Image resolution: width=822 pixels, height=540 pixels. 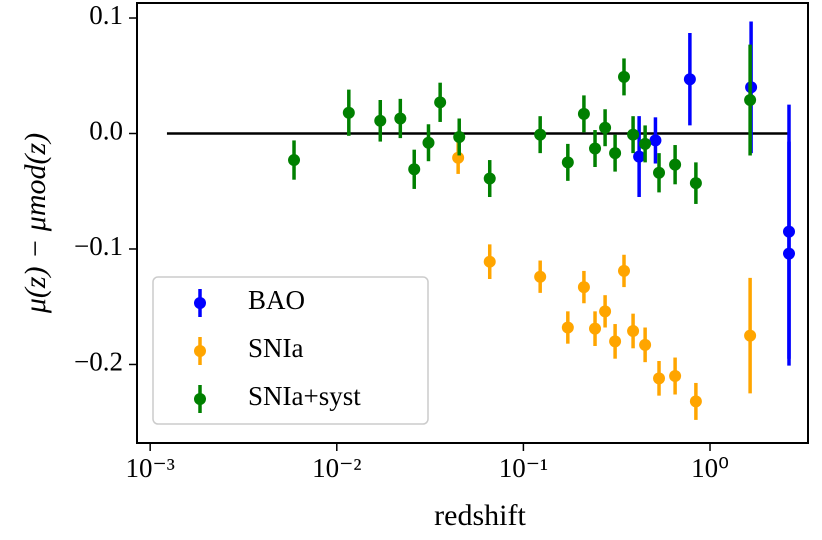 What do you see at coordinates (480, 515) in the screenshot?
I see `x-axis-label: redshift` at bounding box center [480, 515].